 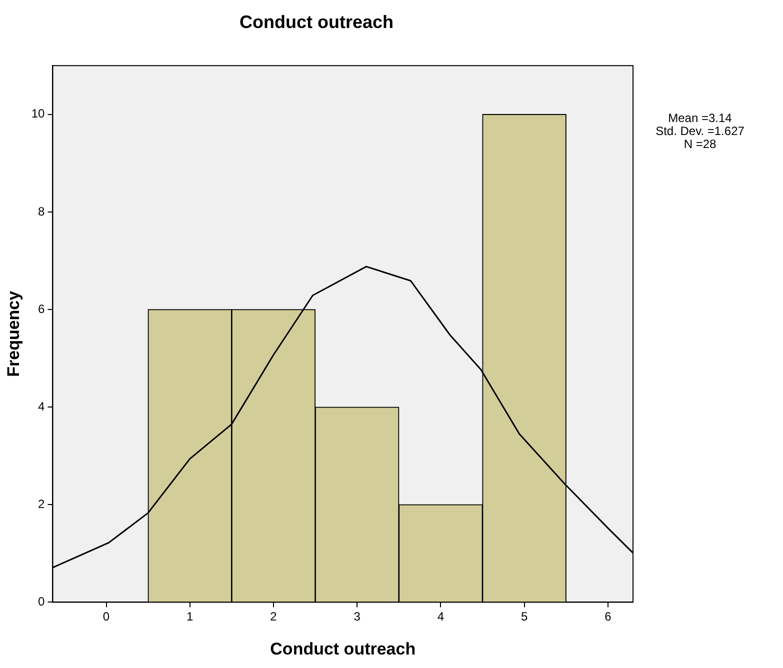 What do you see at coordinates (190, 617) in the screenshot?
I see `x-tick-label: 1` at bounding box center [190, 617].